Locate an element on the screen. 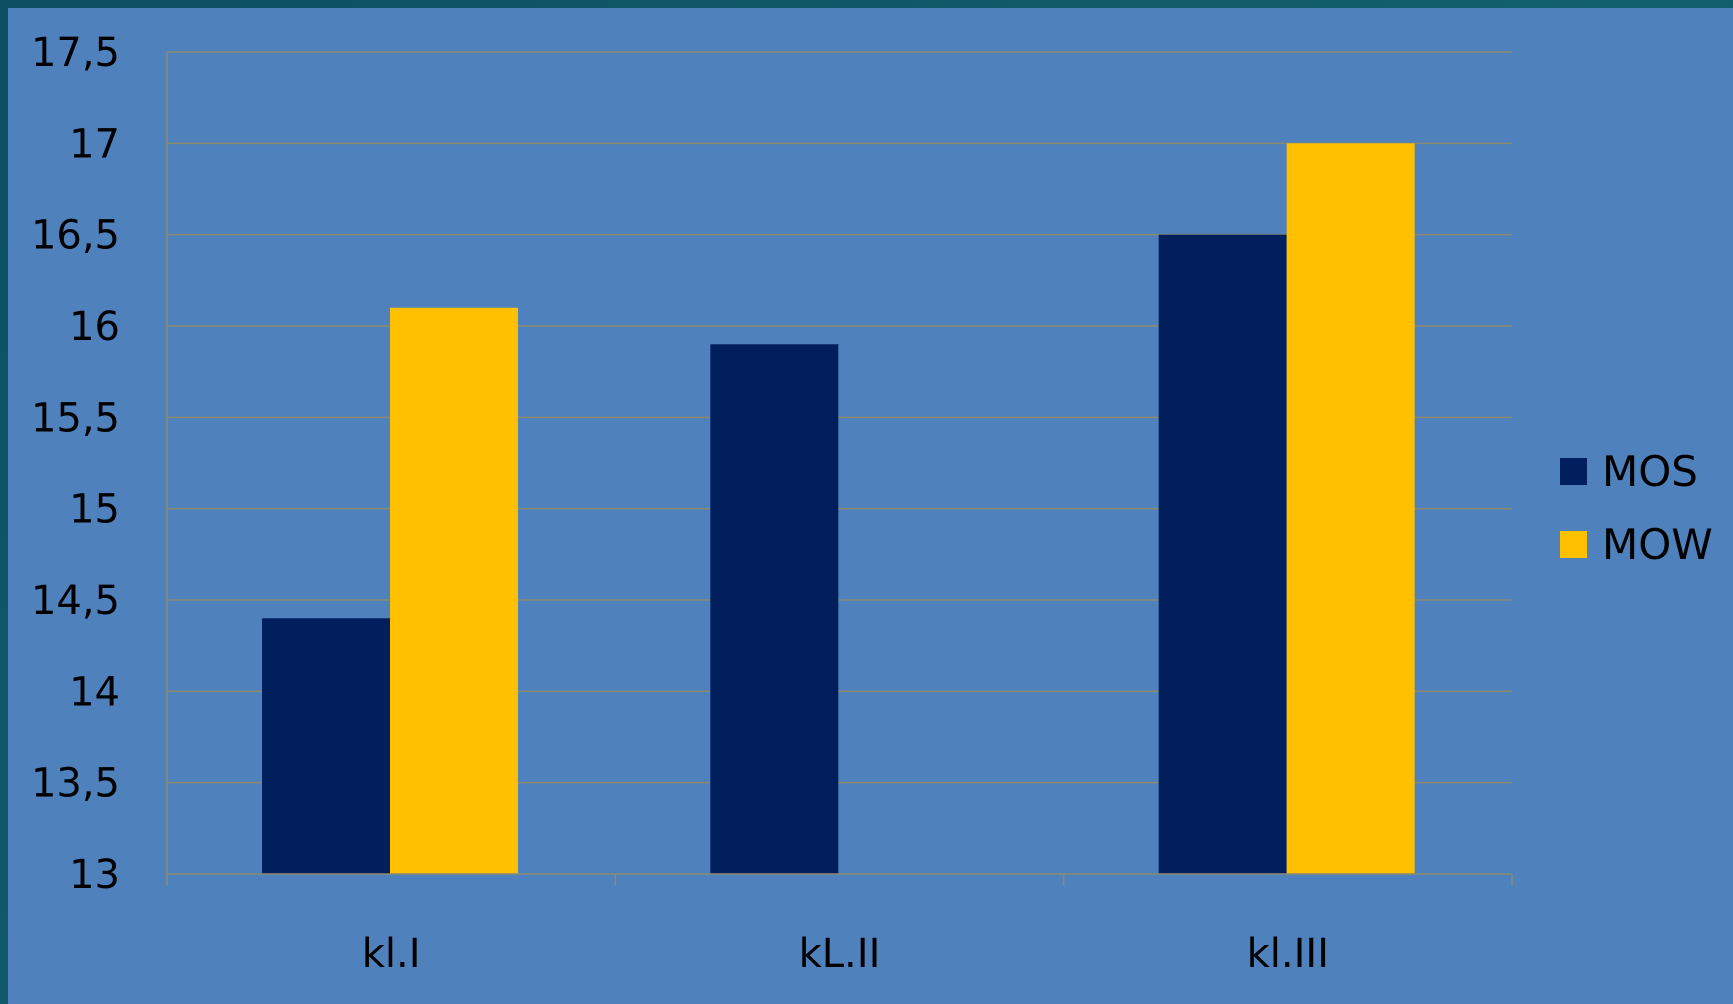 This screenshot has width=1733, height=1004. x-category-label: kl.I is located at coordinates (391, 954).